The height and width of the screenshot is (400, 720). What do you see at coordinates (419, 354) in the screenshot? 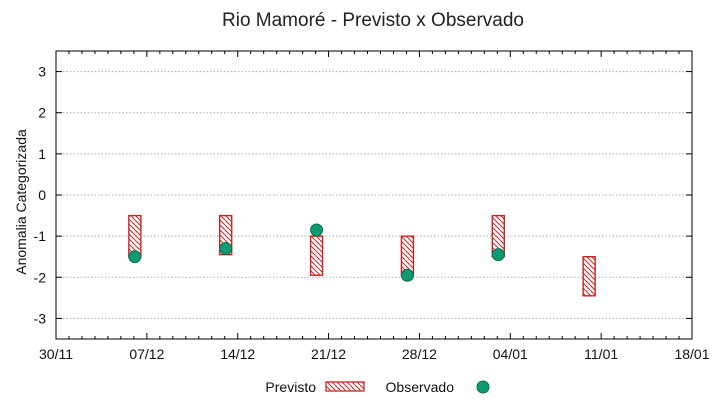
I see `x-tick-label: 28/12` at bounding box center [419, 354].